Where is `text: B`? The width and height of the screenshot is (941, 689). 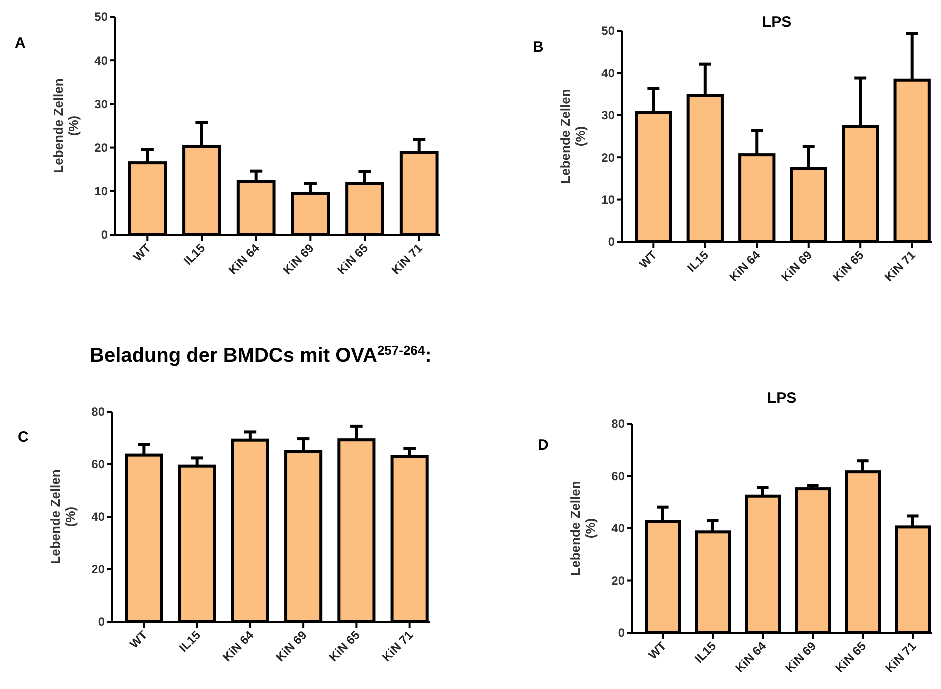 text: B is located at coordinates (538, 47).